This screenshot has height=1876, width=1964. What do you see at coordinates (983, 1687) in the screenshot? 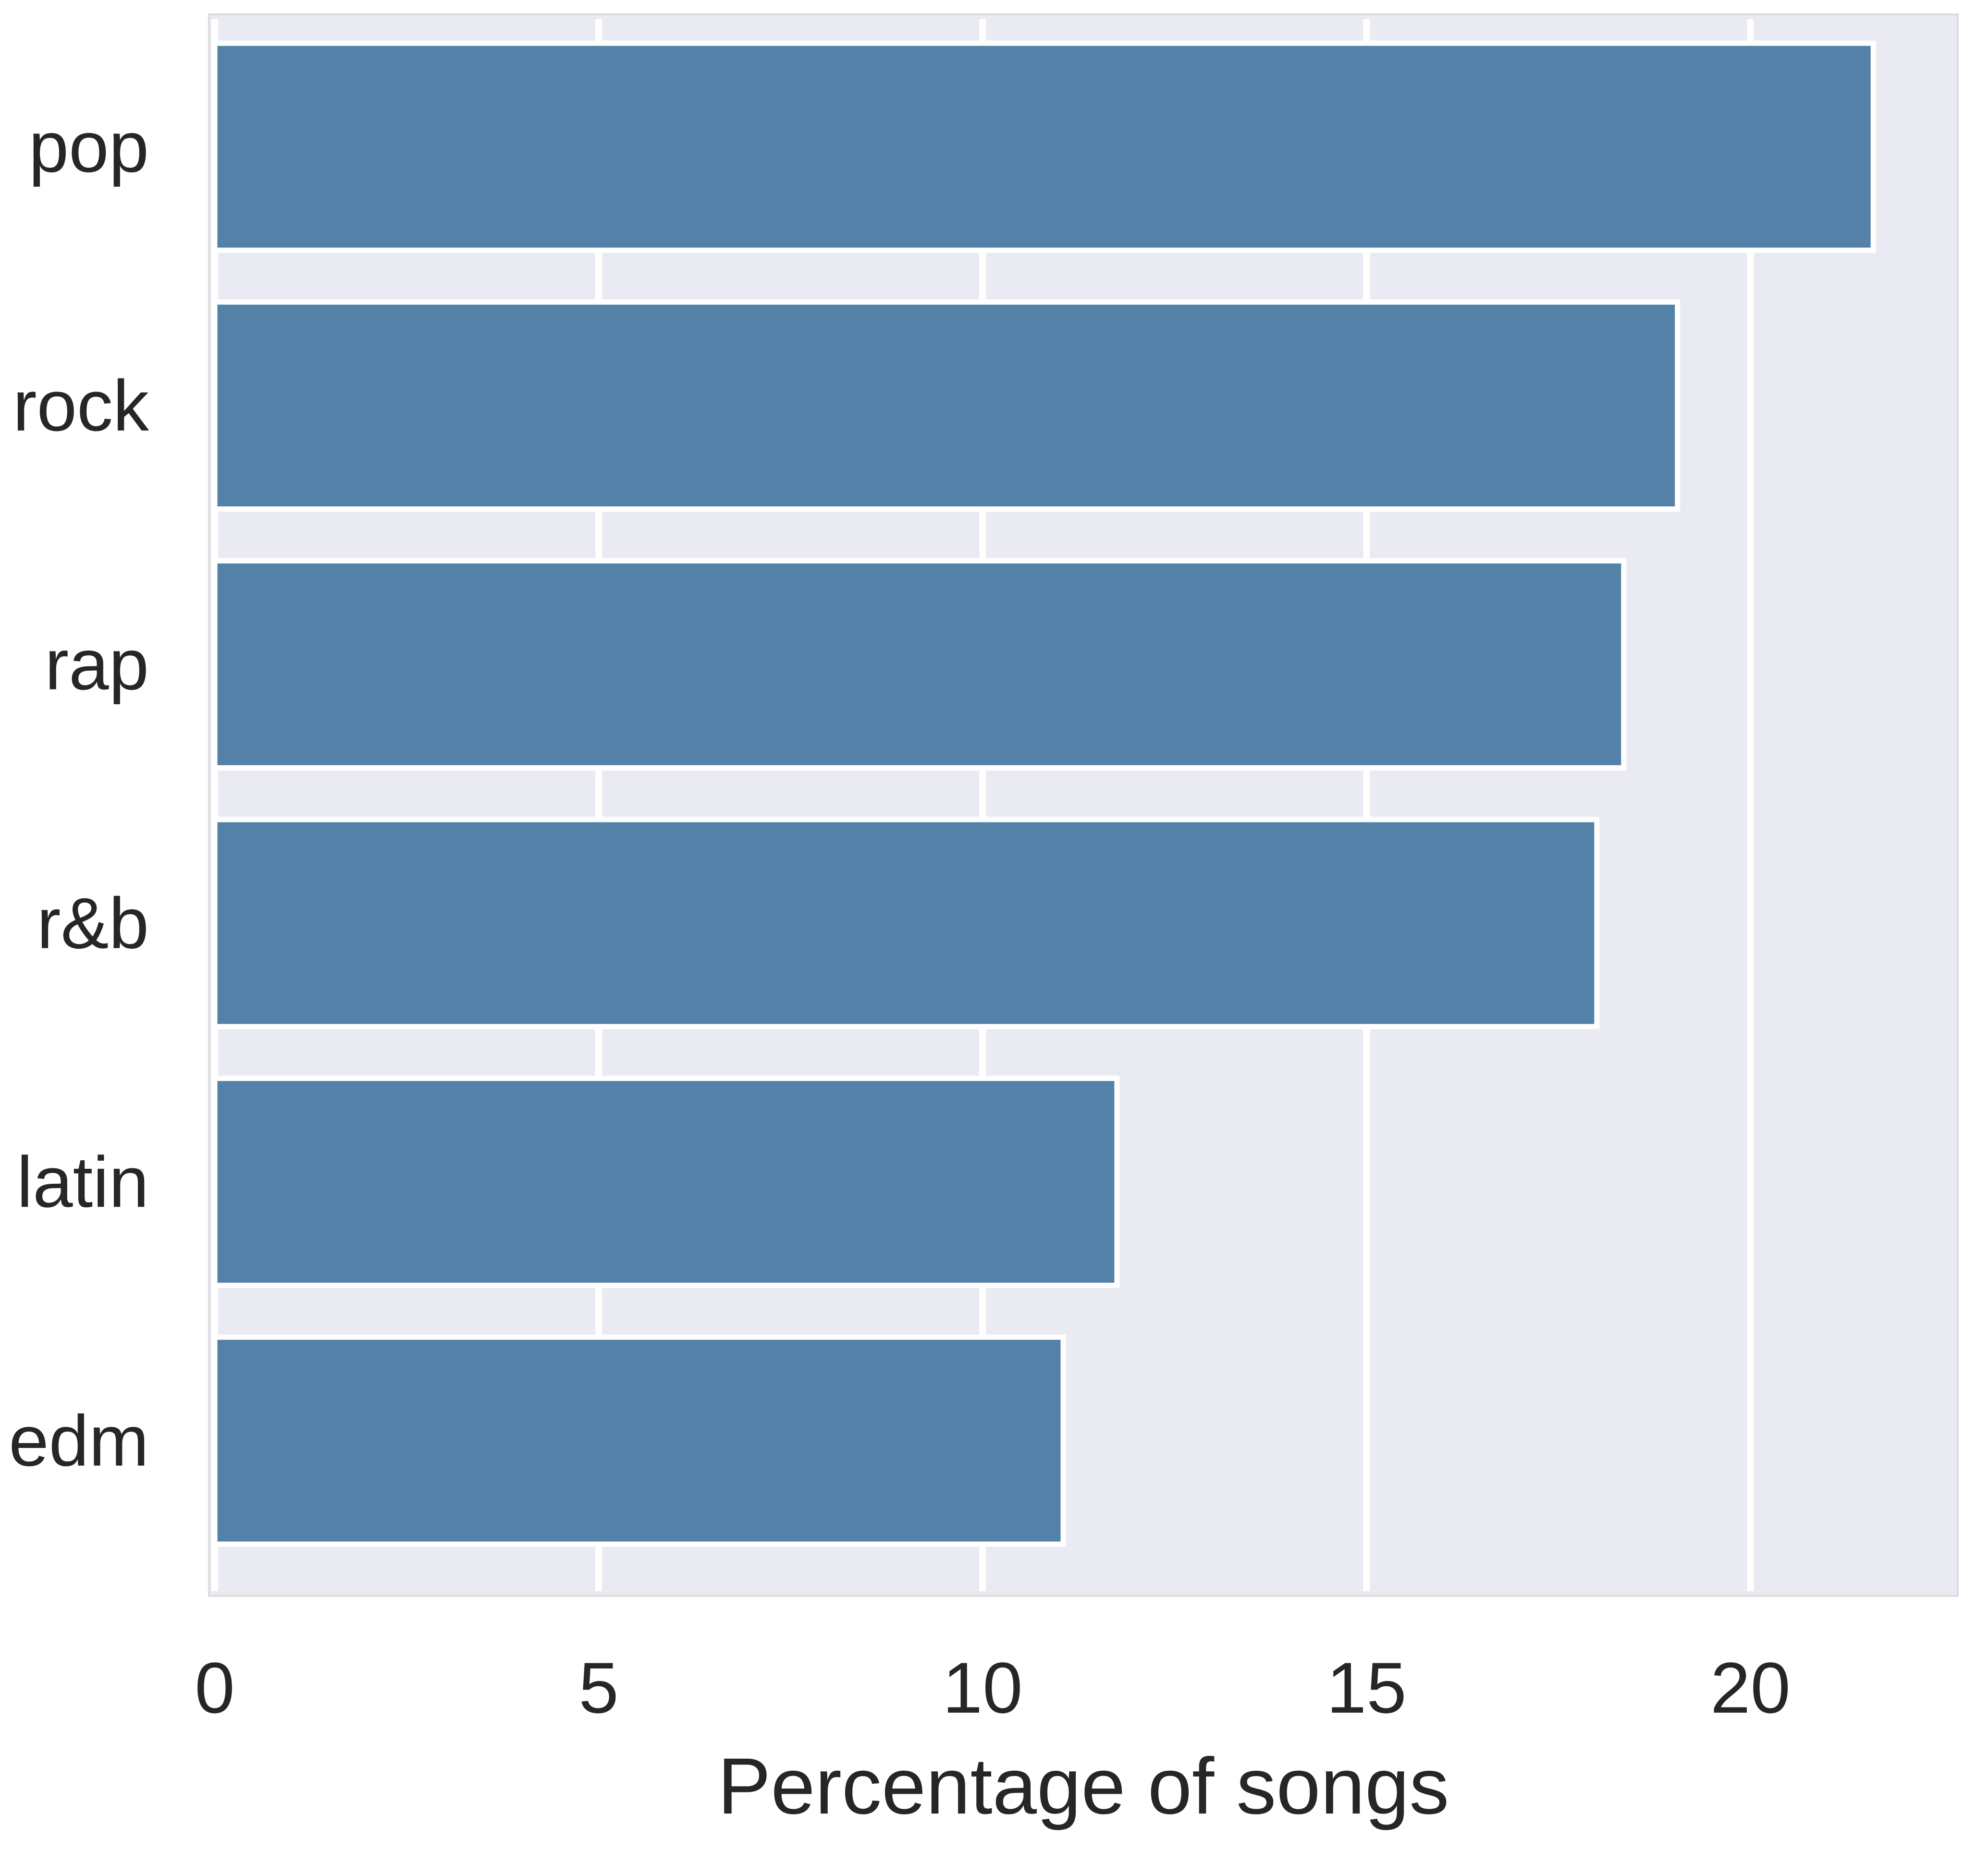
I see `x-tick-label: 10` at bounding box center [983, 1687].